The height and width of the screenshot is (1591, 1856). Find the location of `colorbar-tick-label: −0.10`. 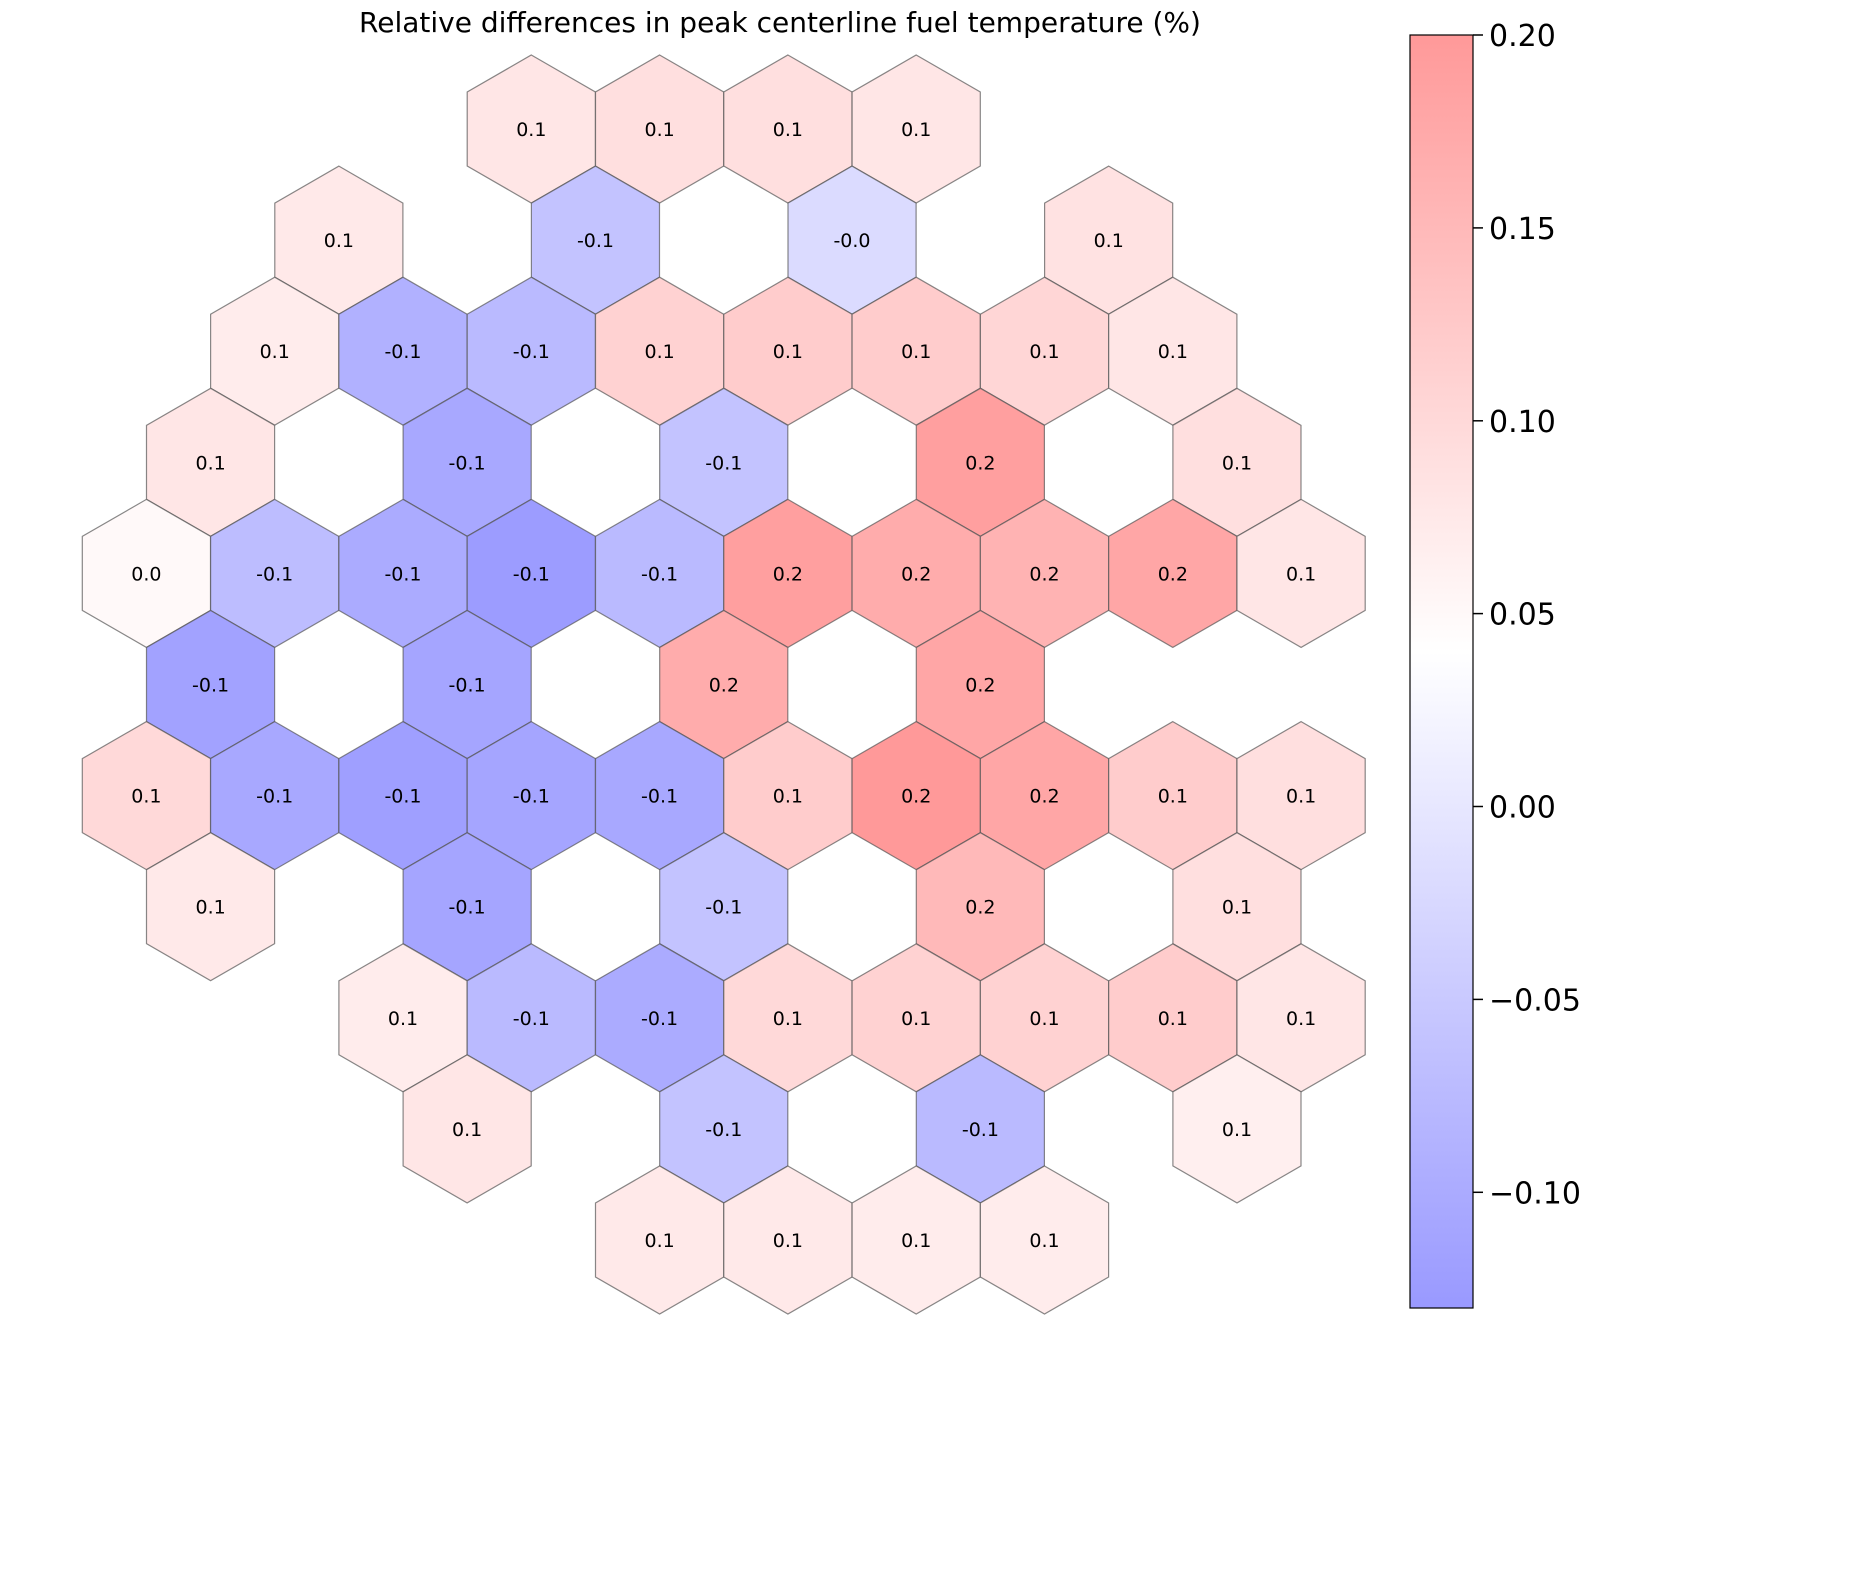

colorbar-tick-label: −0.10 is located at coordinates (1535, 1193).